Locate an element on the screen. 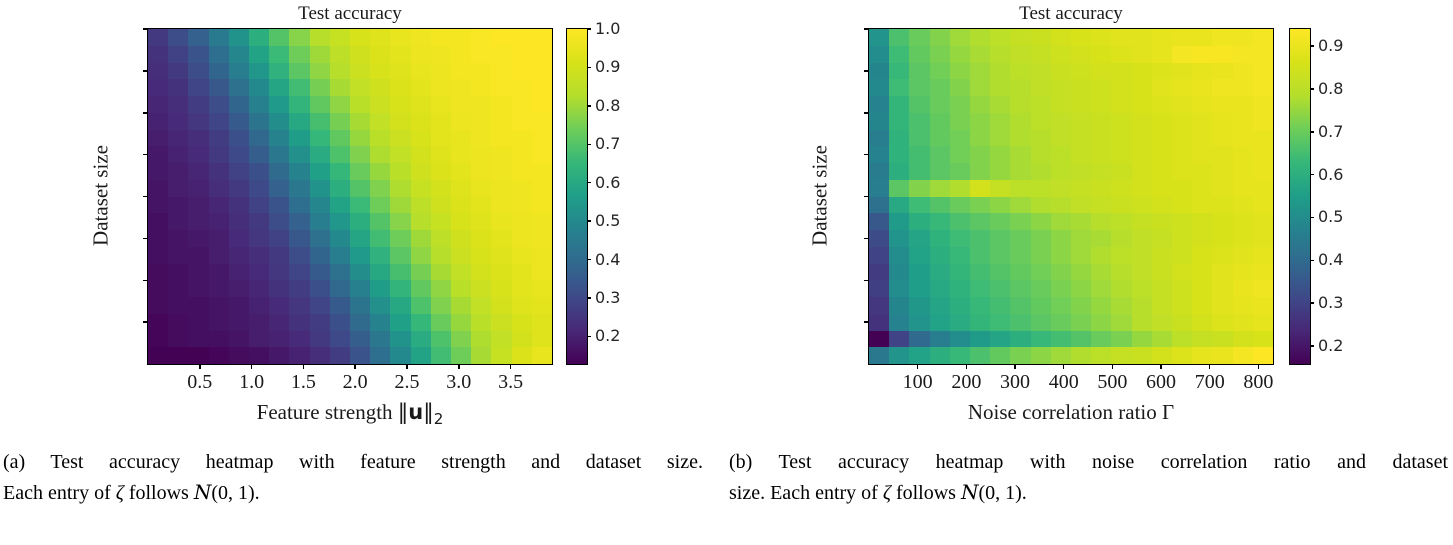 This screenshot has width=1453, height=545. x-axis-label-part: ‖ is located at coordinates (428, 412).